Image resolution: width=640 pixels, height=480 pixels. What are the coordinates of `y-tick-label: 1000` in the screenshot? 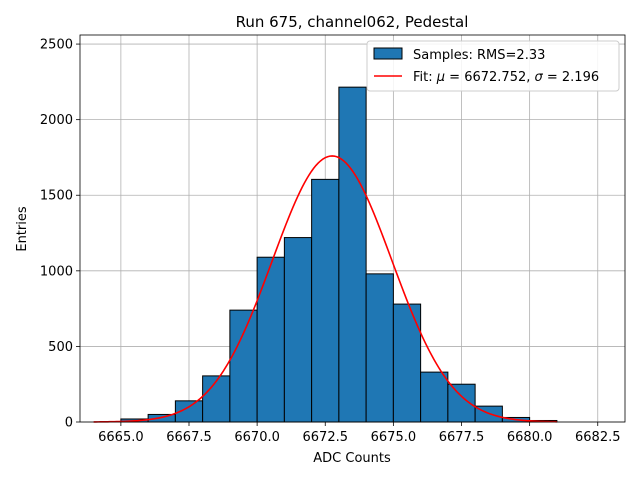 It's located at (56, 271).